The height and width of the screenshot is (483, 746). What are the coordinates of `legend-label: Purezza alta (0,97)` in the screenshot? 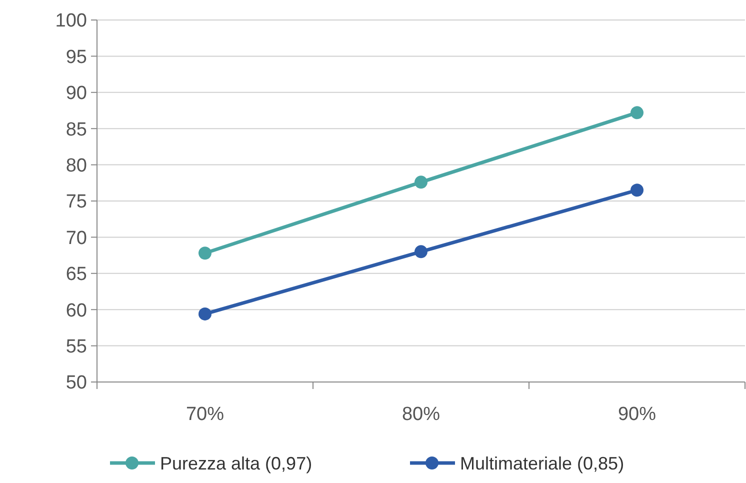 It's located at (236, 463).